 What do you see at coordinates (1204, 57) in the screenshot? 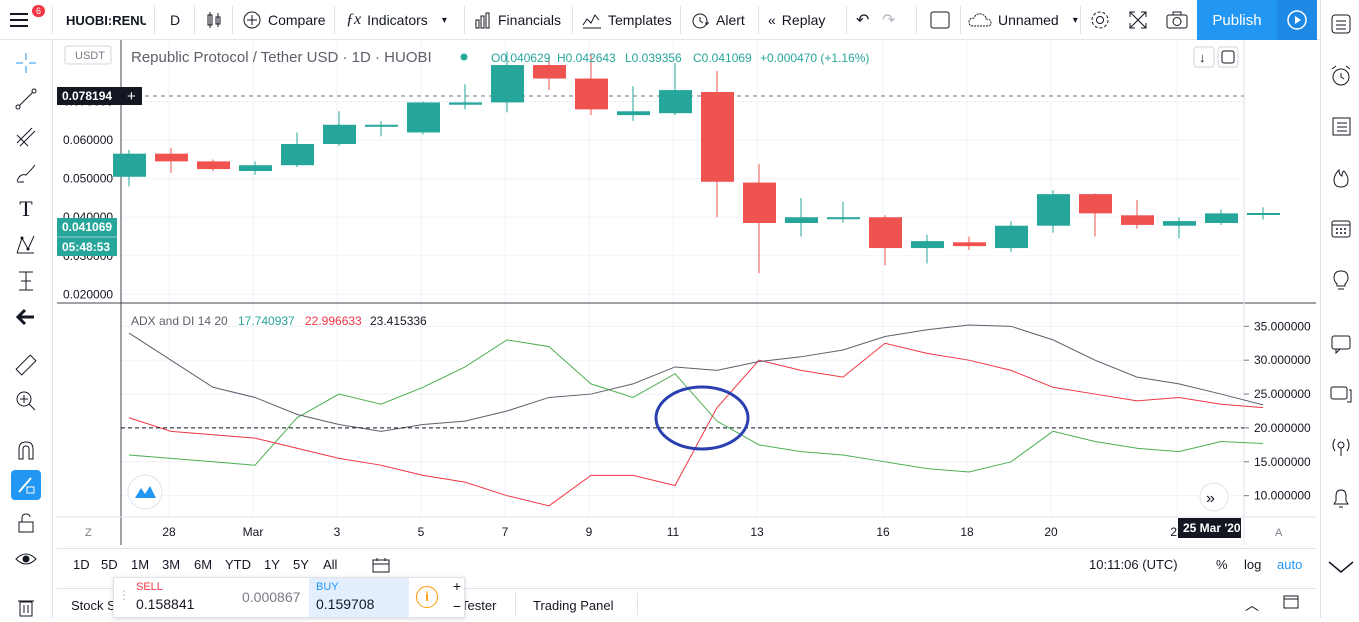
I see `scroll-down-button` at bounding box center [1204, 57].